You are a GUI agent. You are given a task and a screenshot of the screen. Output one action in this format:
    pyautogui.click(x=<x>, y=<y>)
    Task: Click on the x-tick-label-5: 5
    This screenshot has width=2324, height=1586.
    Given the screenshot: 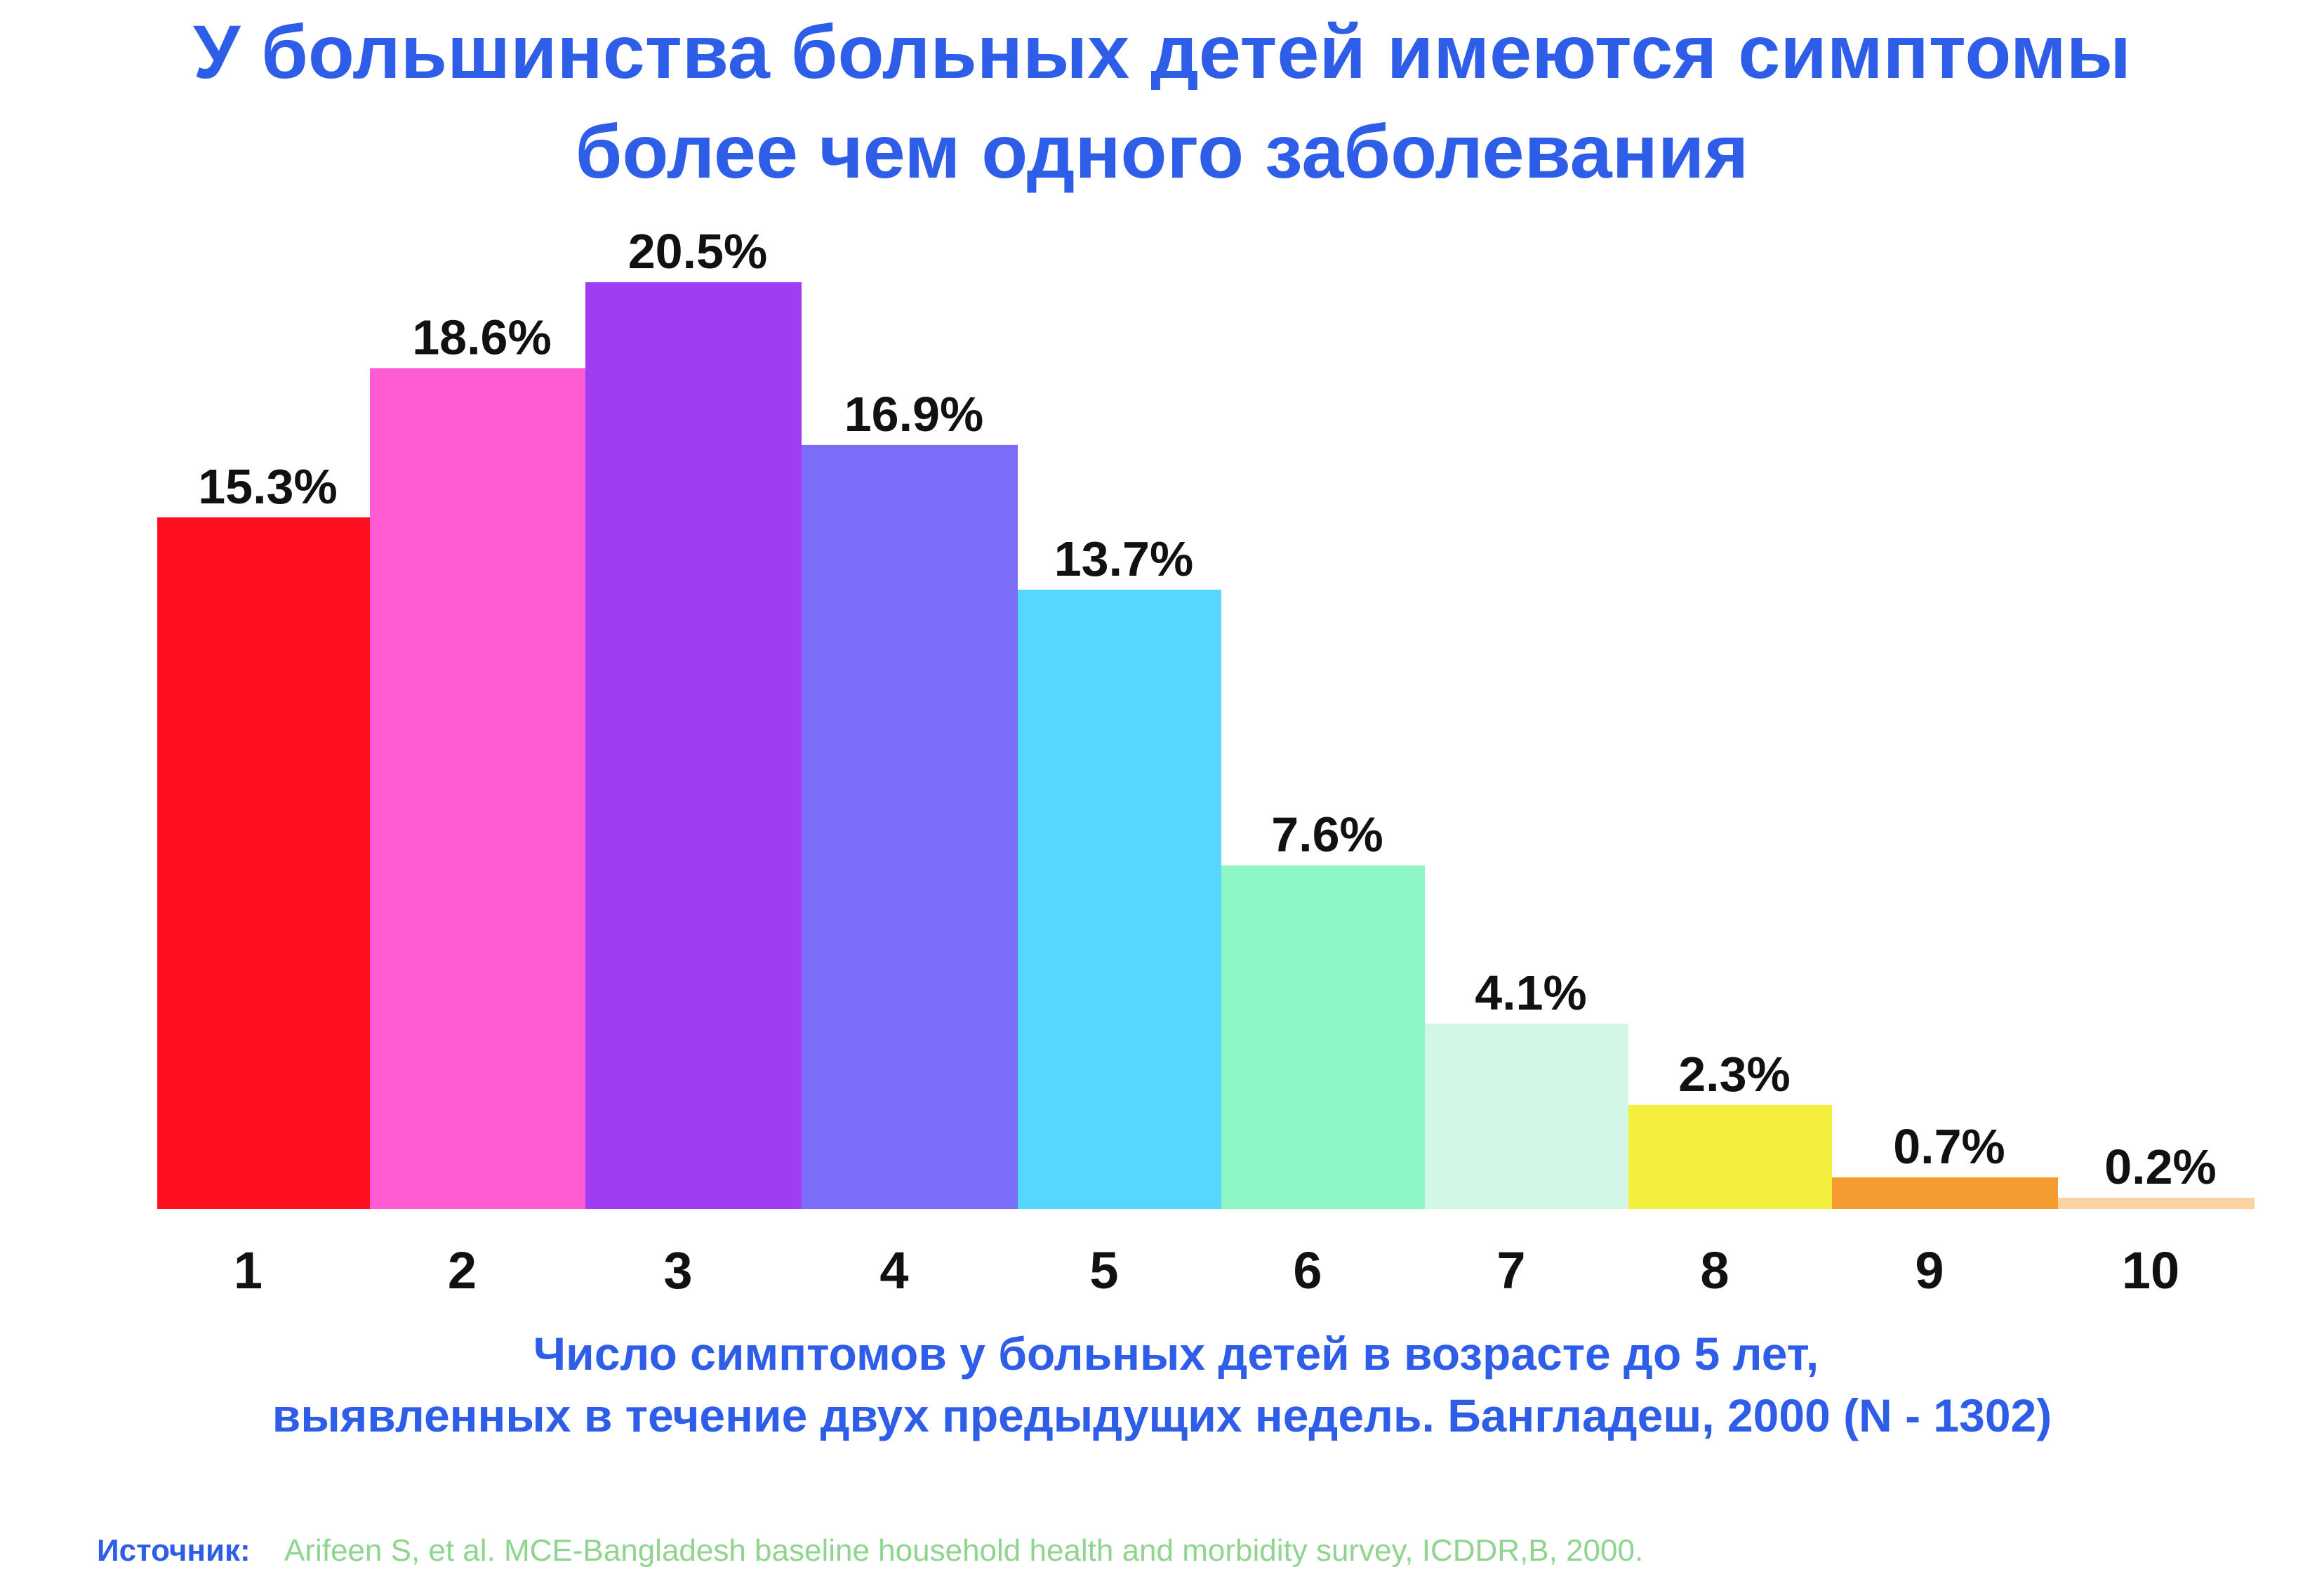 What is the action you would take?
    pyautogui.click(x=1103, y=1270)
    